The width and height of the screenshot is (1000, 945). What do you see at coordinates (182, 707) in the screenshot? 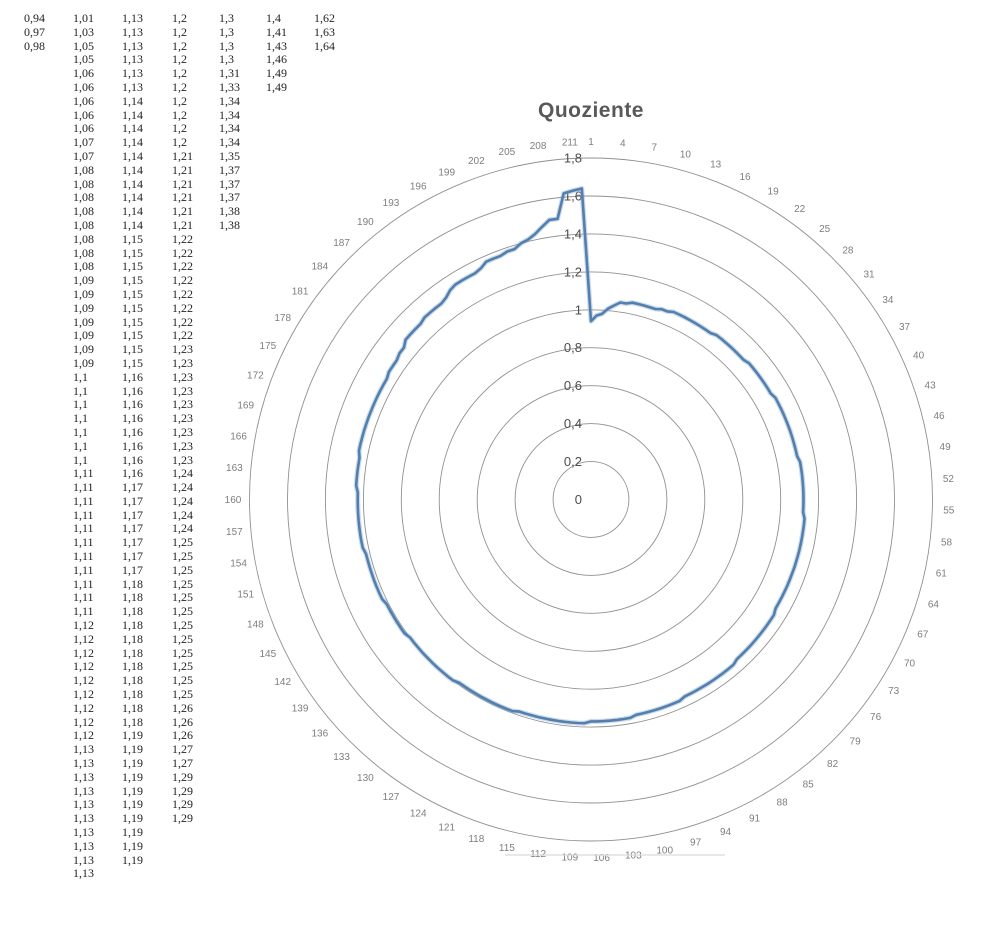
I see `table-value: 1,26` at bounding box center [182, 707].